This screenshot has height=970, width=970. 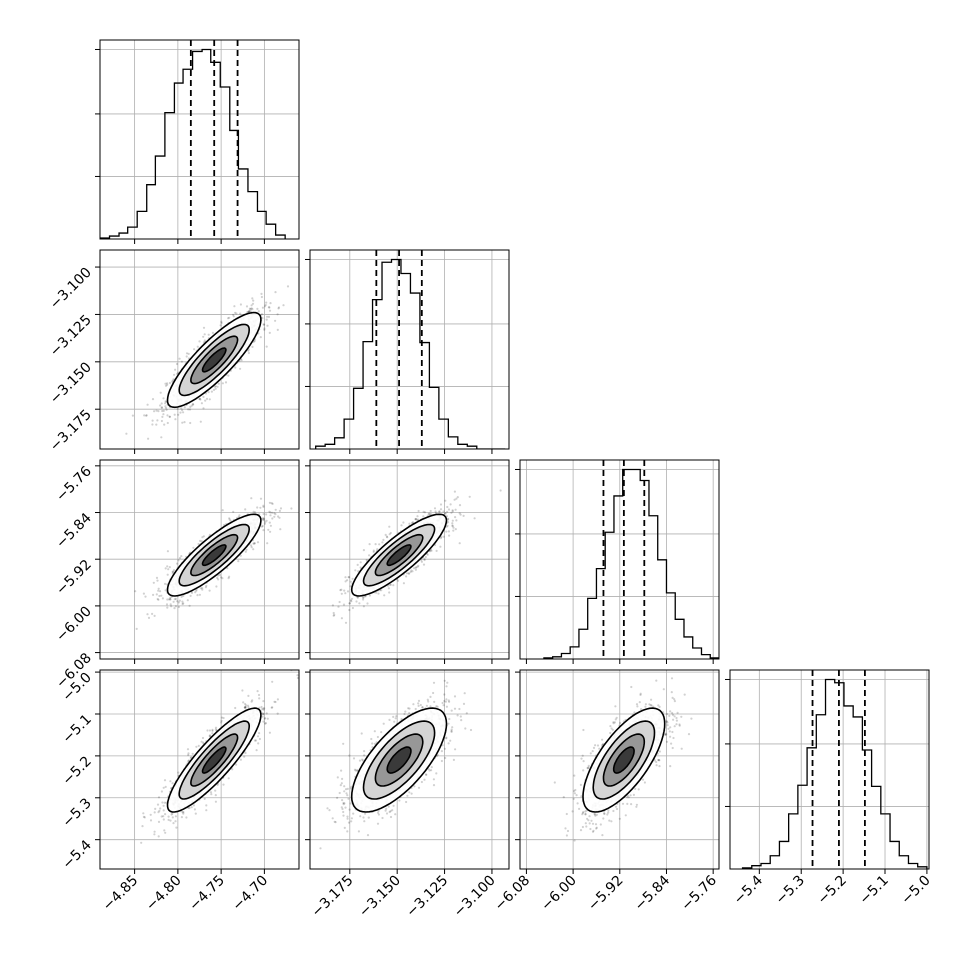 What do you see at coordinates (71, 336) in the screenshot?
I see `y-tick-label: −3.125` at bounding box center [71, 336].